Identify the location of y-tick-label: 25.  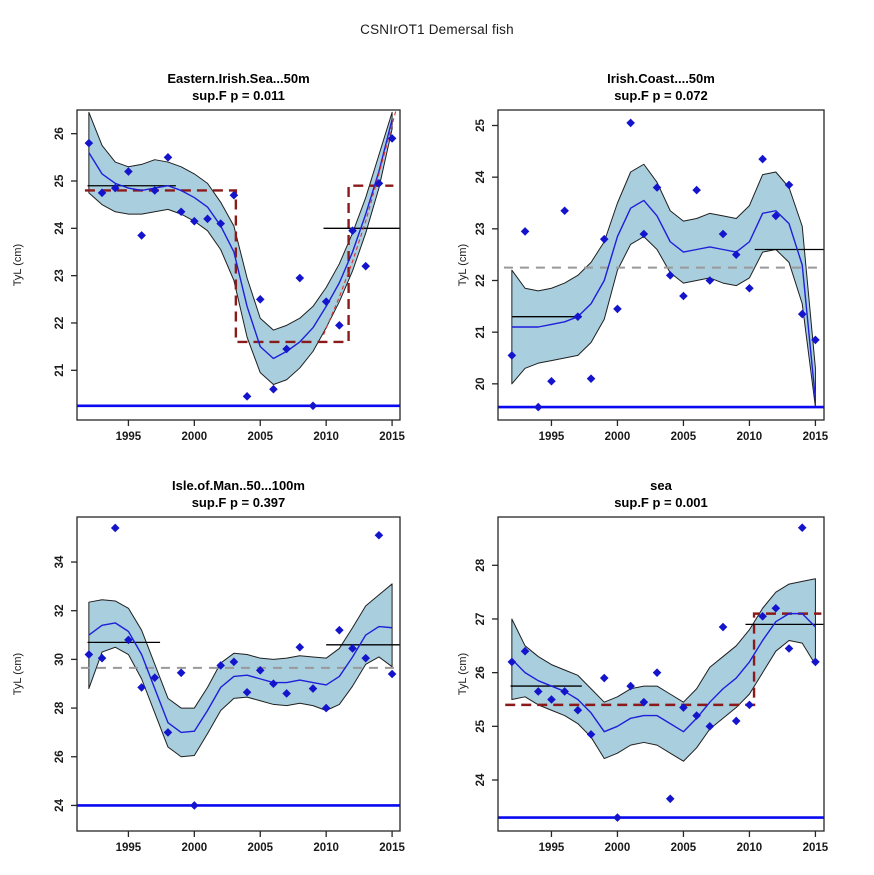
(481, 725).